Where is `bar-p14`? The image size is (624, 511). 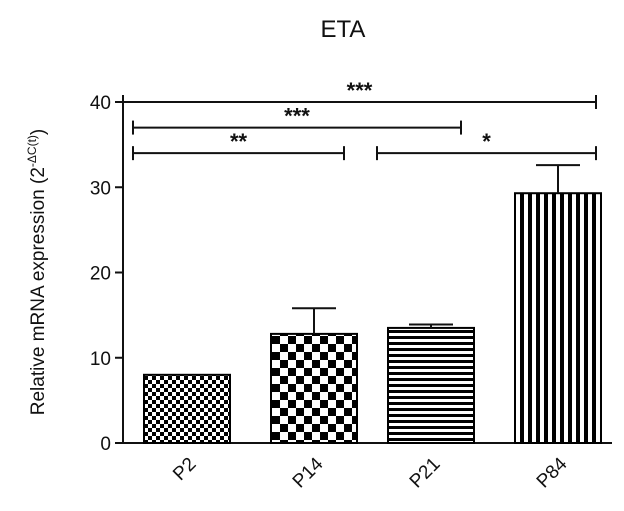
bar-p14 is located at coordinates (314, 388).